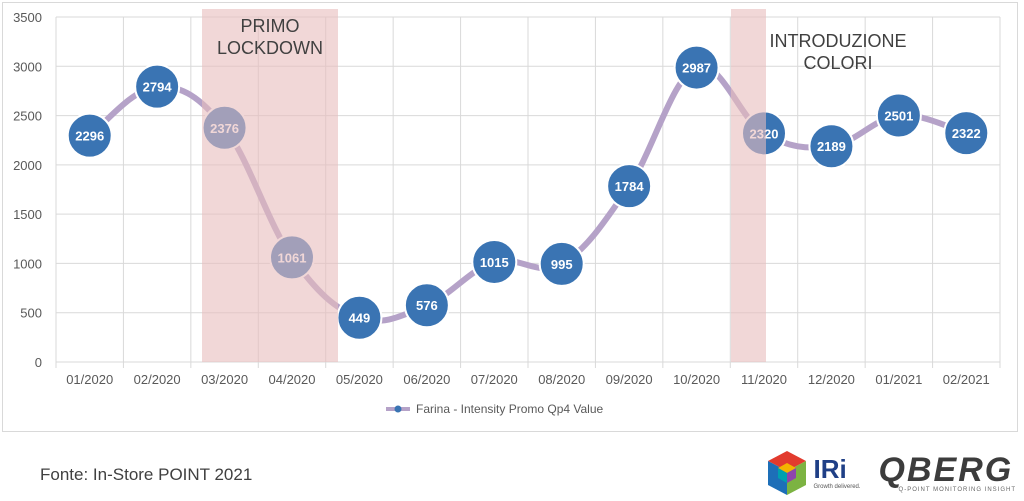  What do you see at coordinates (270, 48) in the screenshot?
I see `annotation-label: LOCKDOWN` at bounding box center [270, 48].